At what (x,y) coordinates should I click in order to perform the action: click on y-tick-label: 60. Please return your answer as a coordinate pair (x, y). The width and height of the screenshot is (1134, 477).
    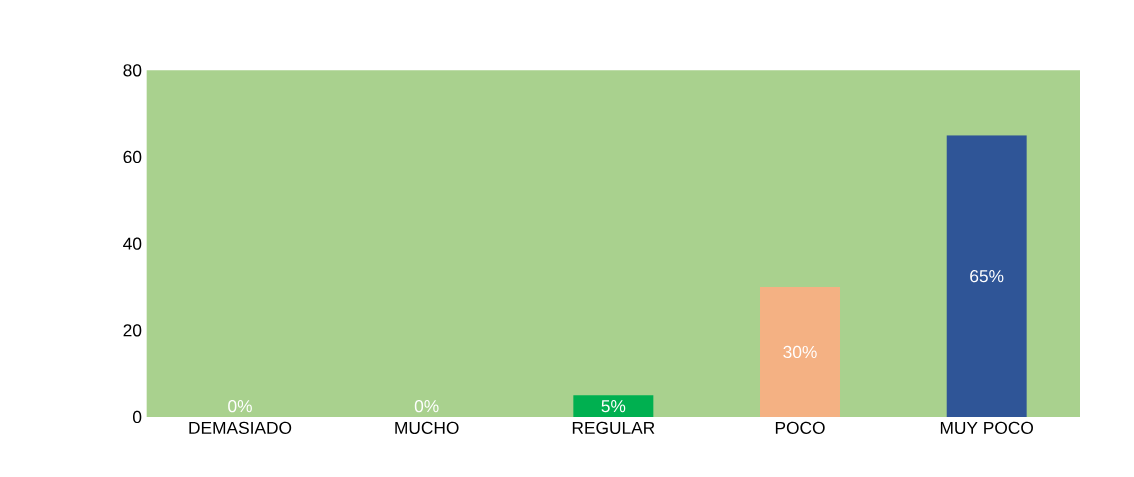
    Looking at the image, I should click on (132, 157).